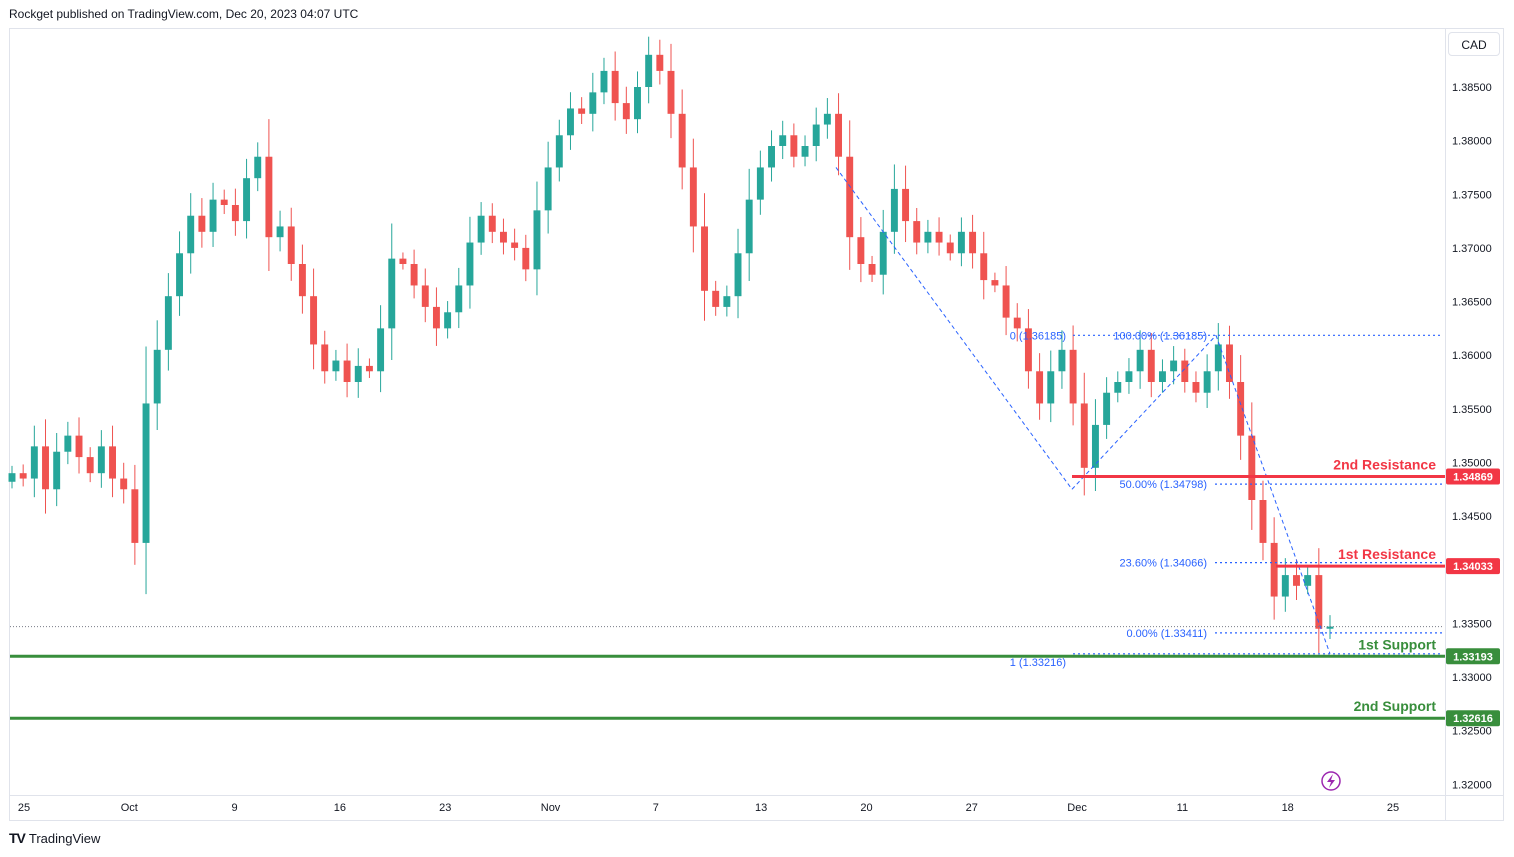  Describe the element at coordinates (866, 808) in the screenshot. I see `x-tick-label: 20` at that location.